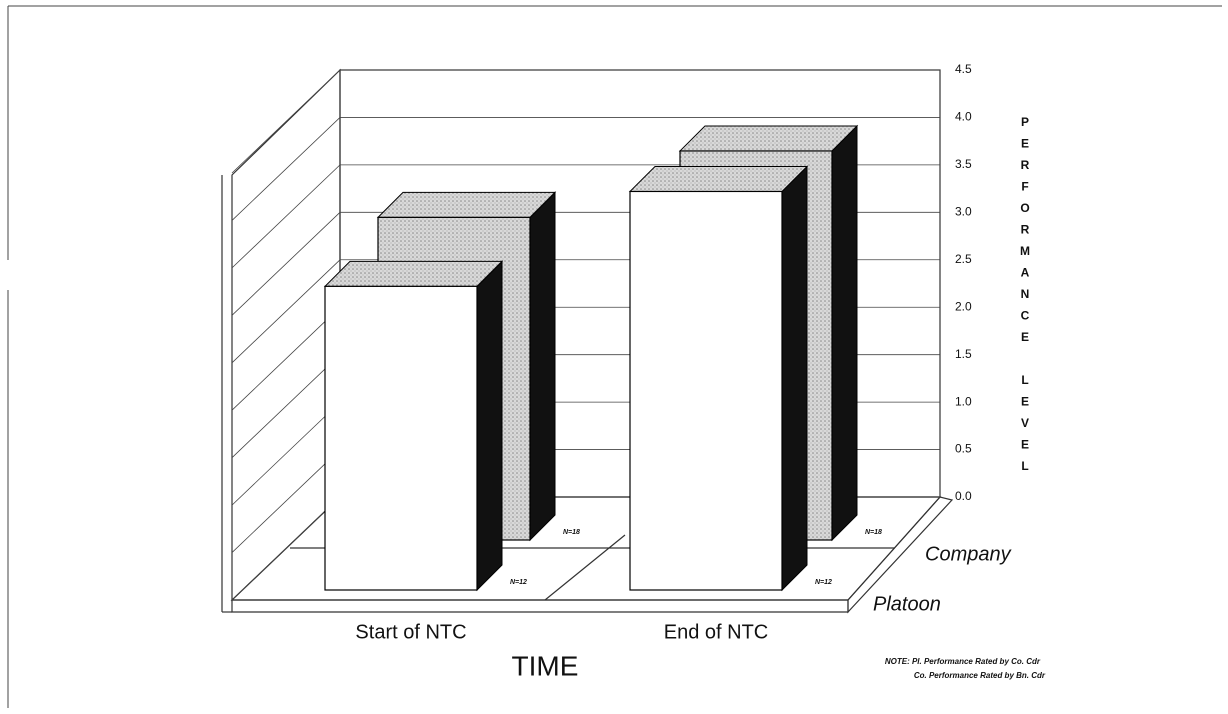 This screenshot has width=1228, height=714. Describe the element at coordinates (907, 604) in the screenshot. I see `legend-label: Platoon` at that location.